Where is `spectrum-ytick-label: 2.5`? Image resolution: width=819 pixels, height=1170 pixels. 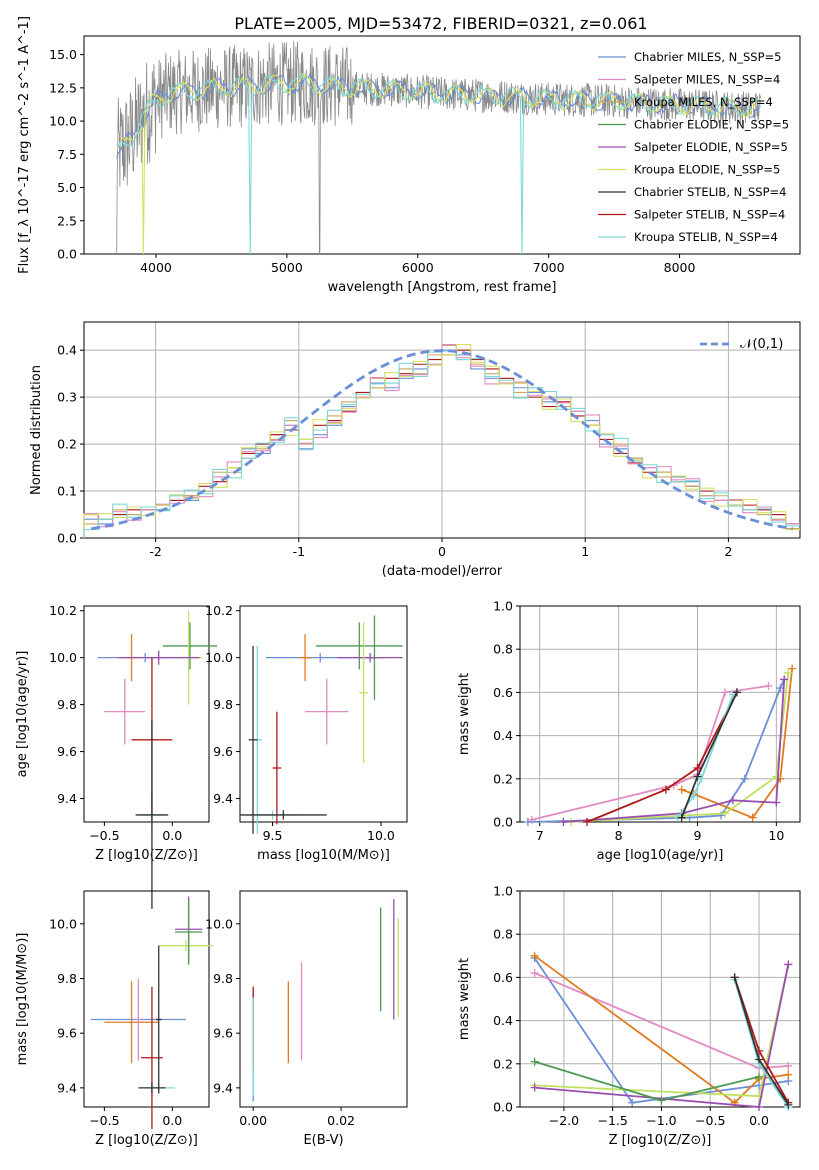 spectrum-ytick-label: 2.5 is located at coordinates (67, 220).